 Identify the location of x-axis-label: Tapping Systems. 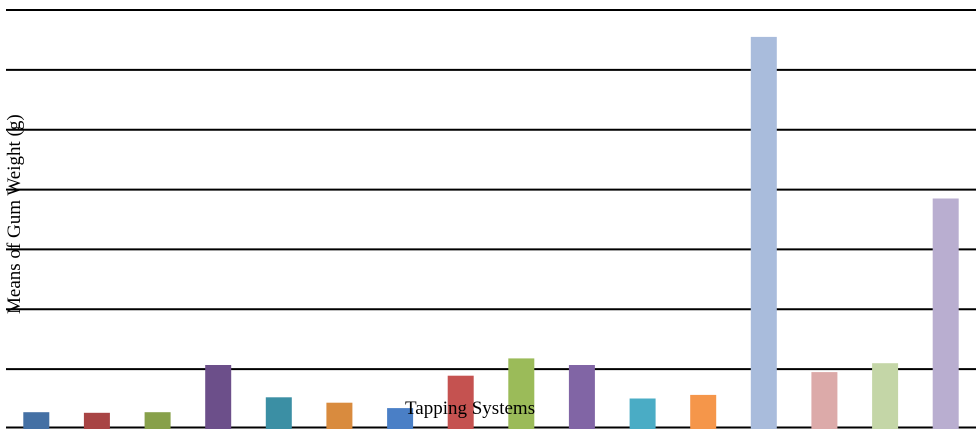
(470, 408).